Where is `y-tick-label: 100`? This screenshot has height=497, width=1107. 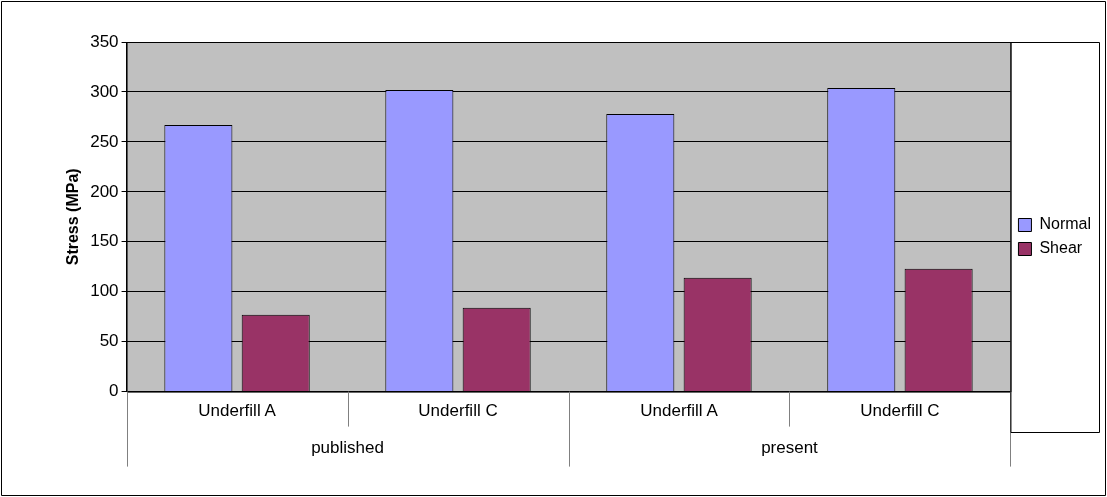
y-tick-label: 100 is located at coordinates (104, 291).